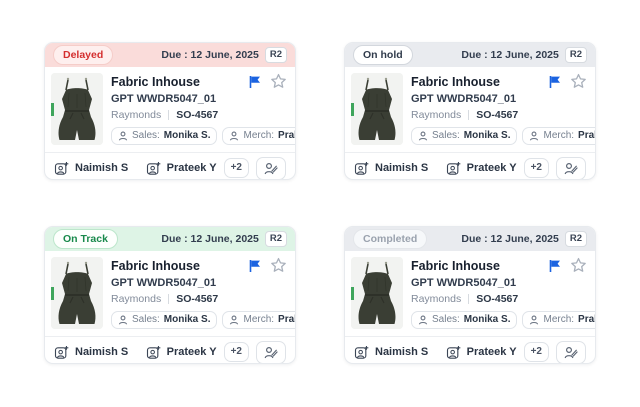 The height and width of the screenshot is (407, 640). Describe the element at coordinates (85, 239) in the screenshot. I see `status-badge: On Track` at that location.